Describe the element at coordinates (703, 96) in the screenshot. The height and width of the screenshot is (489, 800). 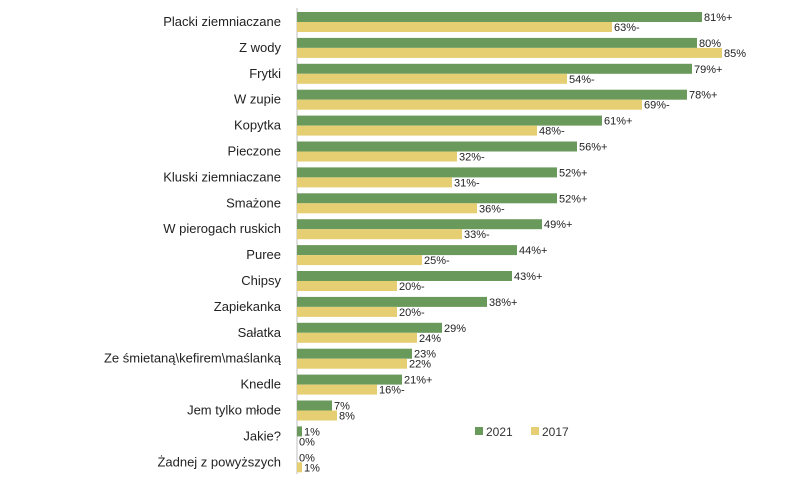
I see `data-label-2021: 78%+` at that location.